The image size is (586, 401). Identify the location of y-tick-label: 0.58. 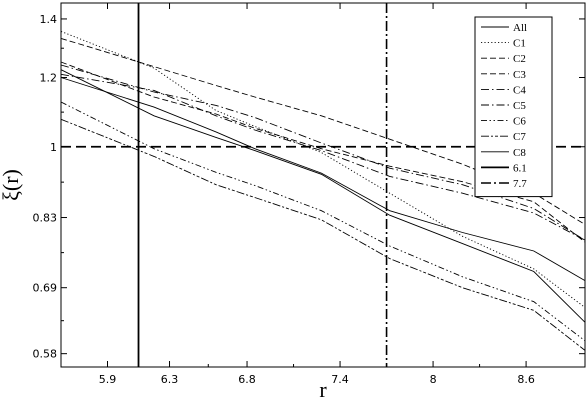
(45, 354).